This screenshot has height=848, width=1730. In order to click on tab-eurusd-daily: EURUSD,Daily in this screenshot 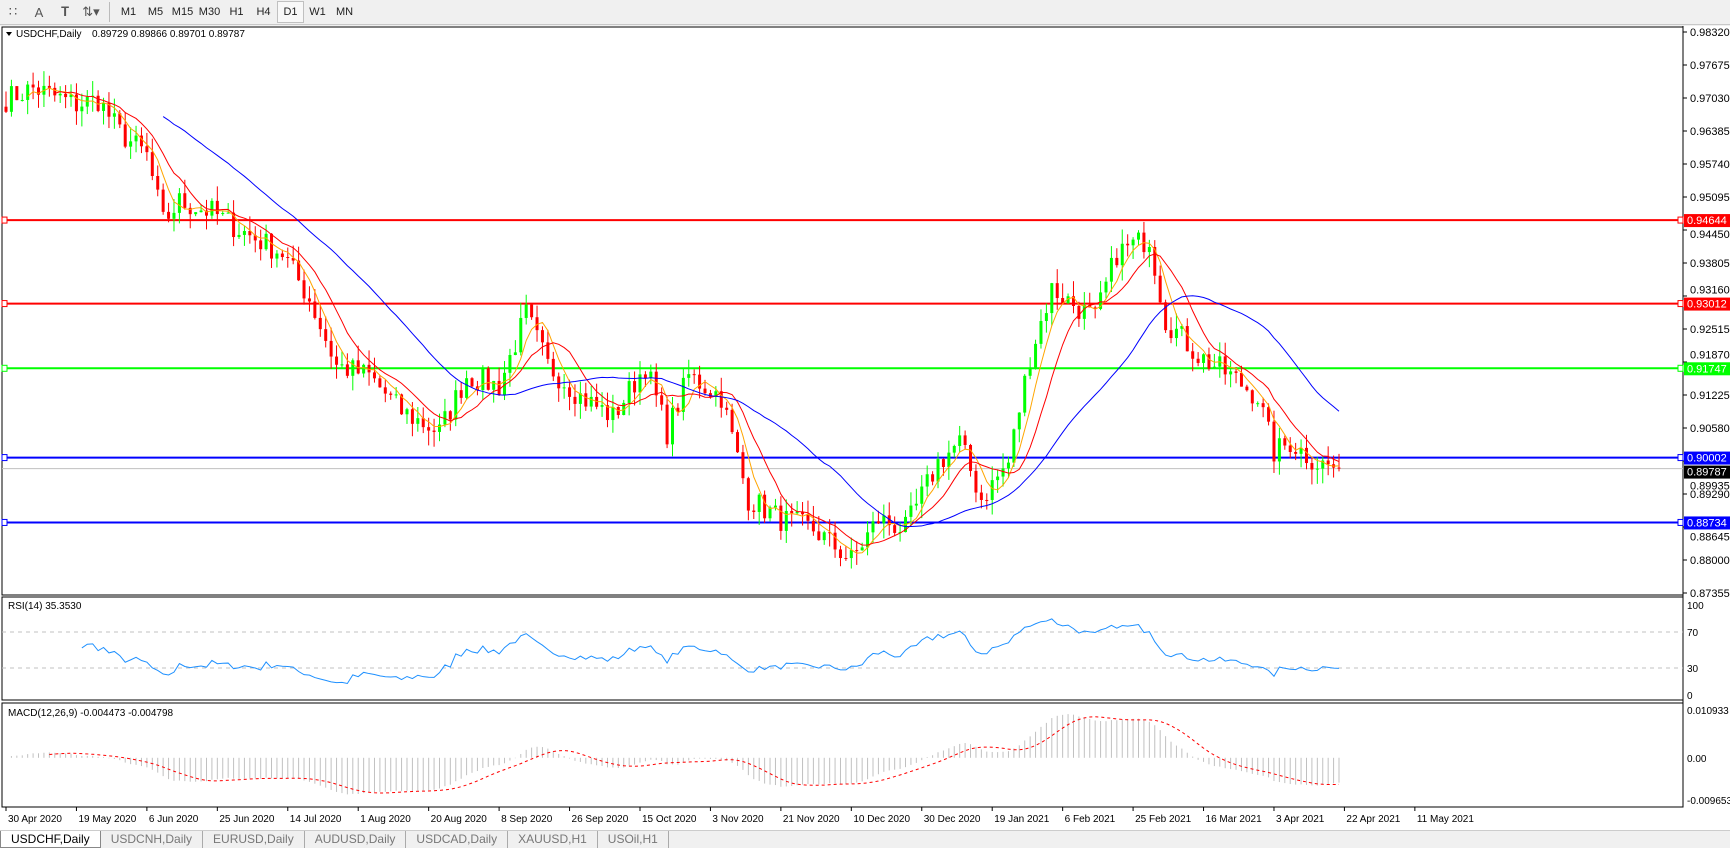, I will do `click(254, 839)`.